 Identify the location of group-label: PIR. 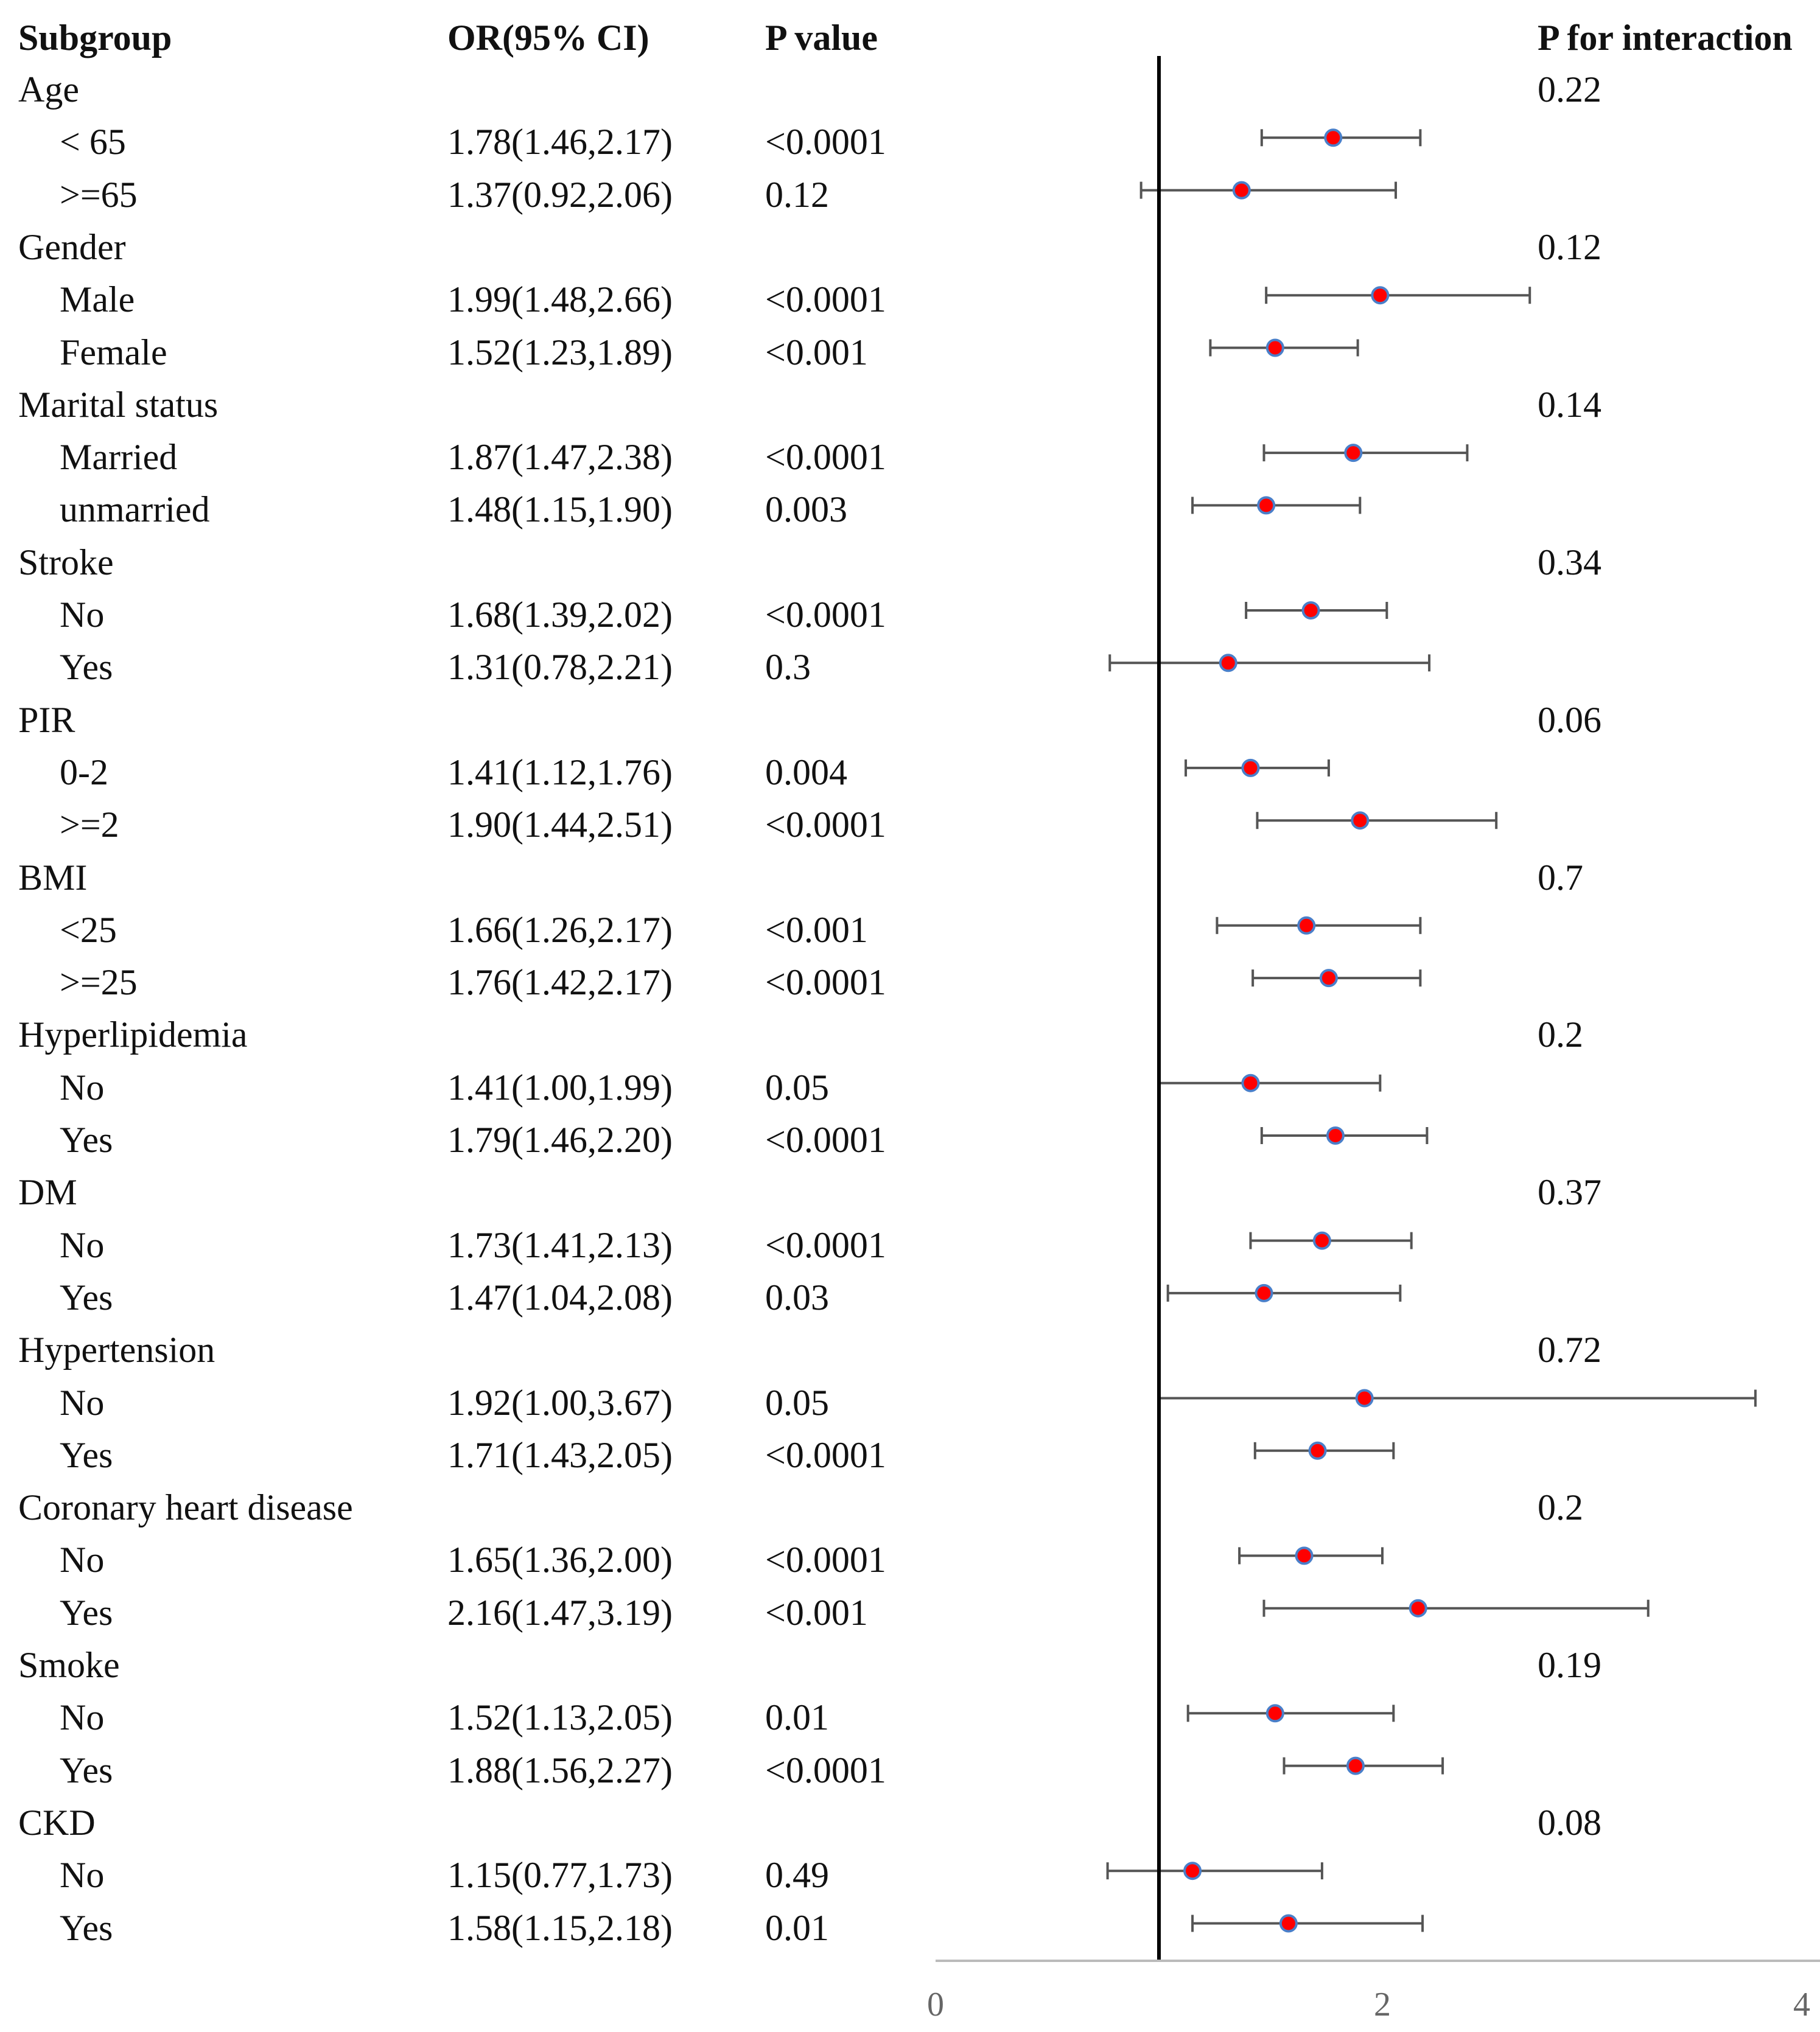
(46, 719).